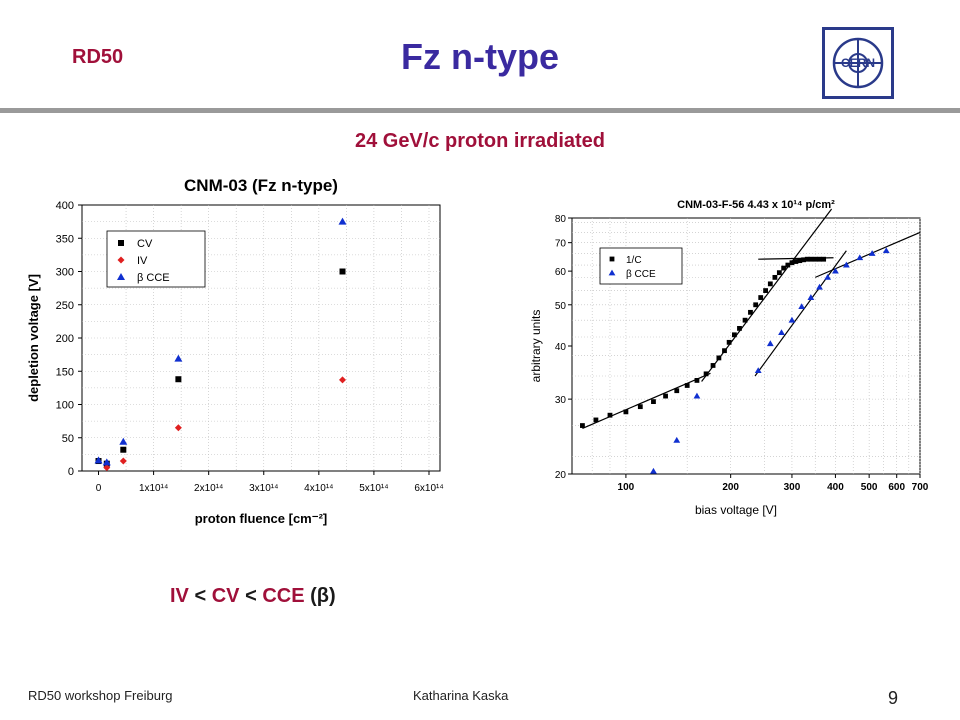 This screenshot has height=720, width=960. Describe the element at coordinates (373, 488) in the screenshot. I see `chart1-xtick-label: 5x10¹⁴` at that location.